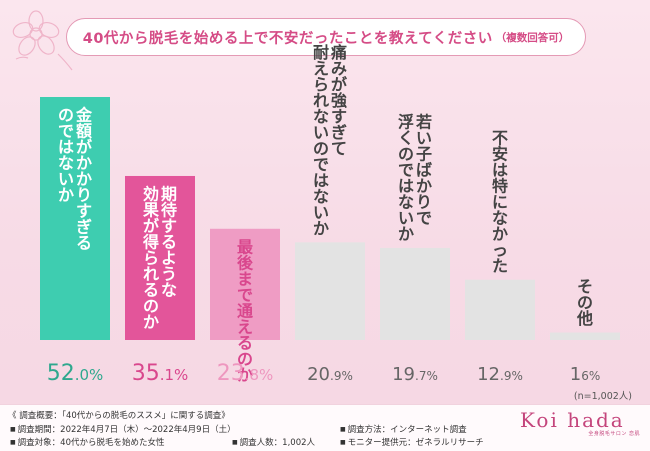 This screenshot has width=650, height=451. I want to click on chart-title: 40代から脱毛を始める上で不安だったことを教えてください, so click(287, 38).